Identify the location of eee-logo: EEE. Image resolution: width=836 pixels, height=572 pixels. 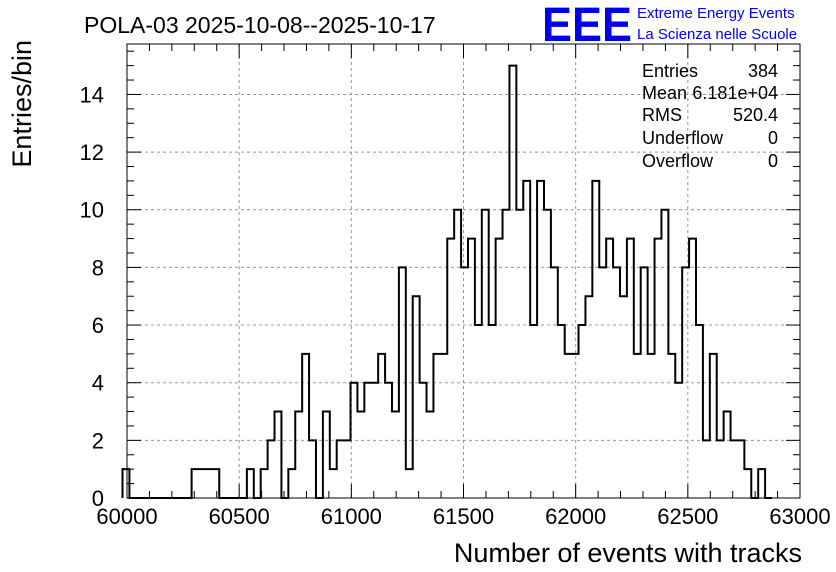
(587, 26).